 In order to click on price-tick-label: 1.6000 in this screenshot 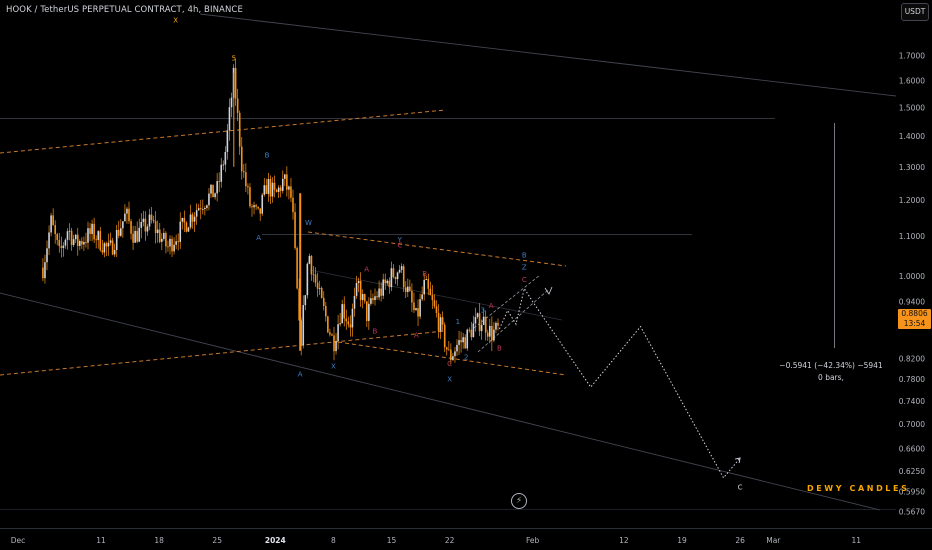, I will do `click(912, 81)`.